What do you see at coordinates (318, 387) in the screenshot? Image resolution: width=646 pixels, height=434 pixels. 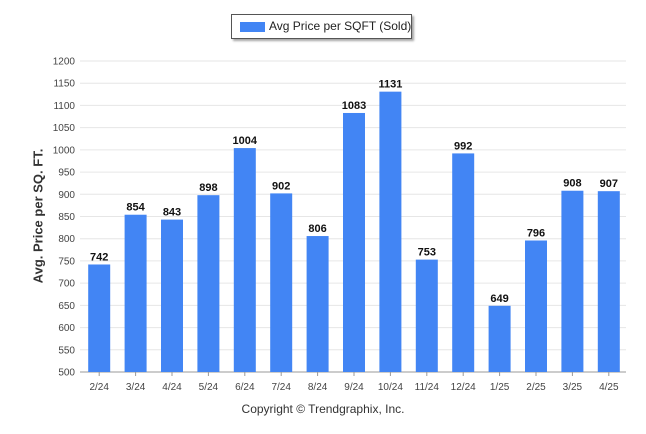 I see `x-tick-label: 8/24` at bounding box center [318, 387].